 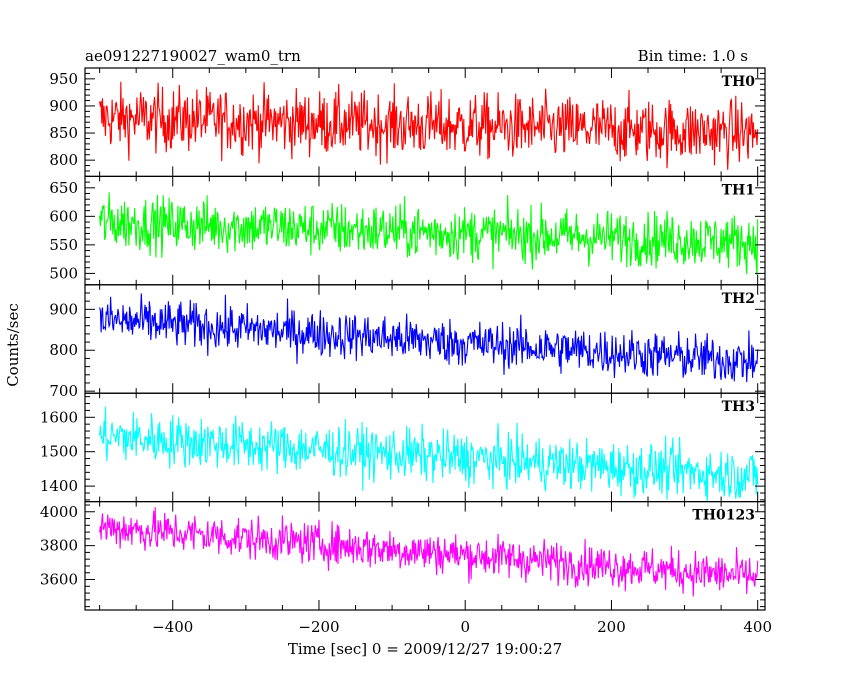 I want to click on y-tick-label: 500, so click(x=63, y=273).